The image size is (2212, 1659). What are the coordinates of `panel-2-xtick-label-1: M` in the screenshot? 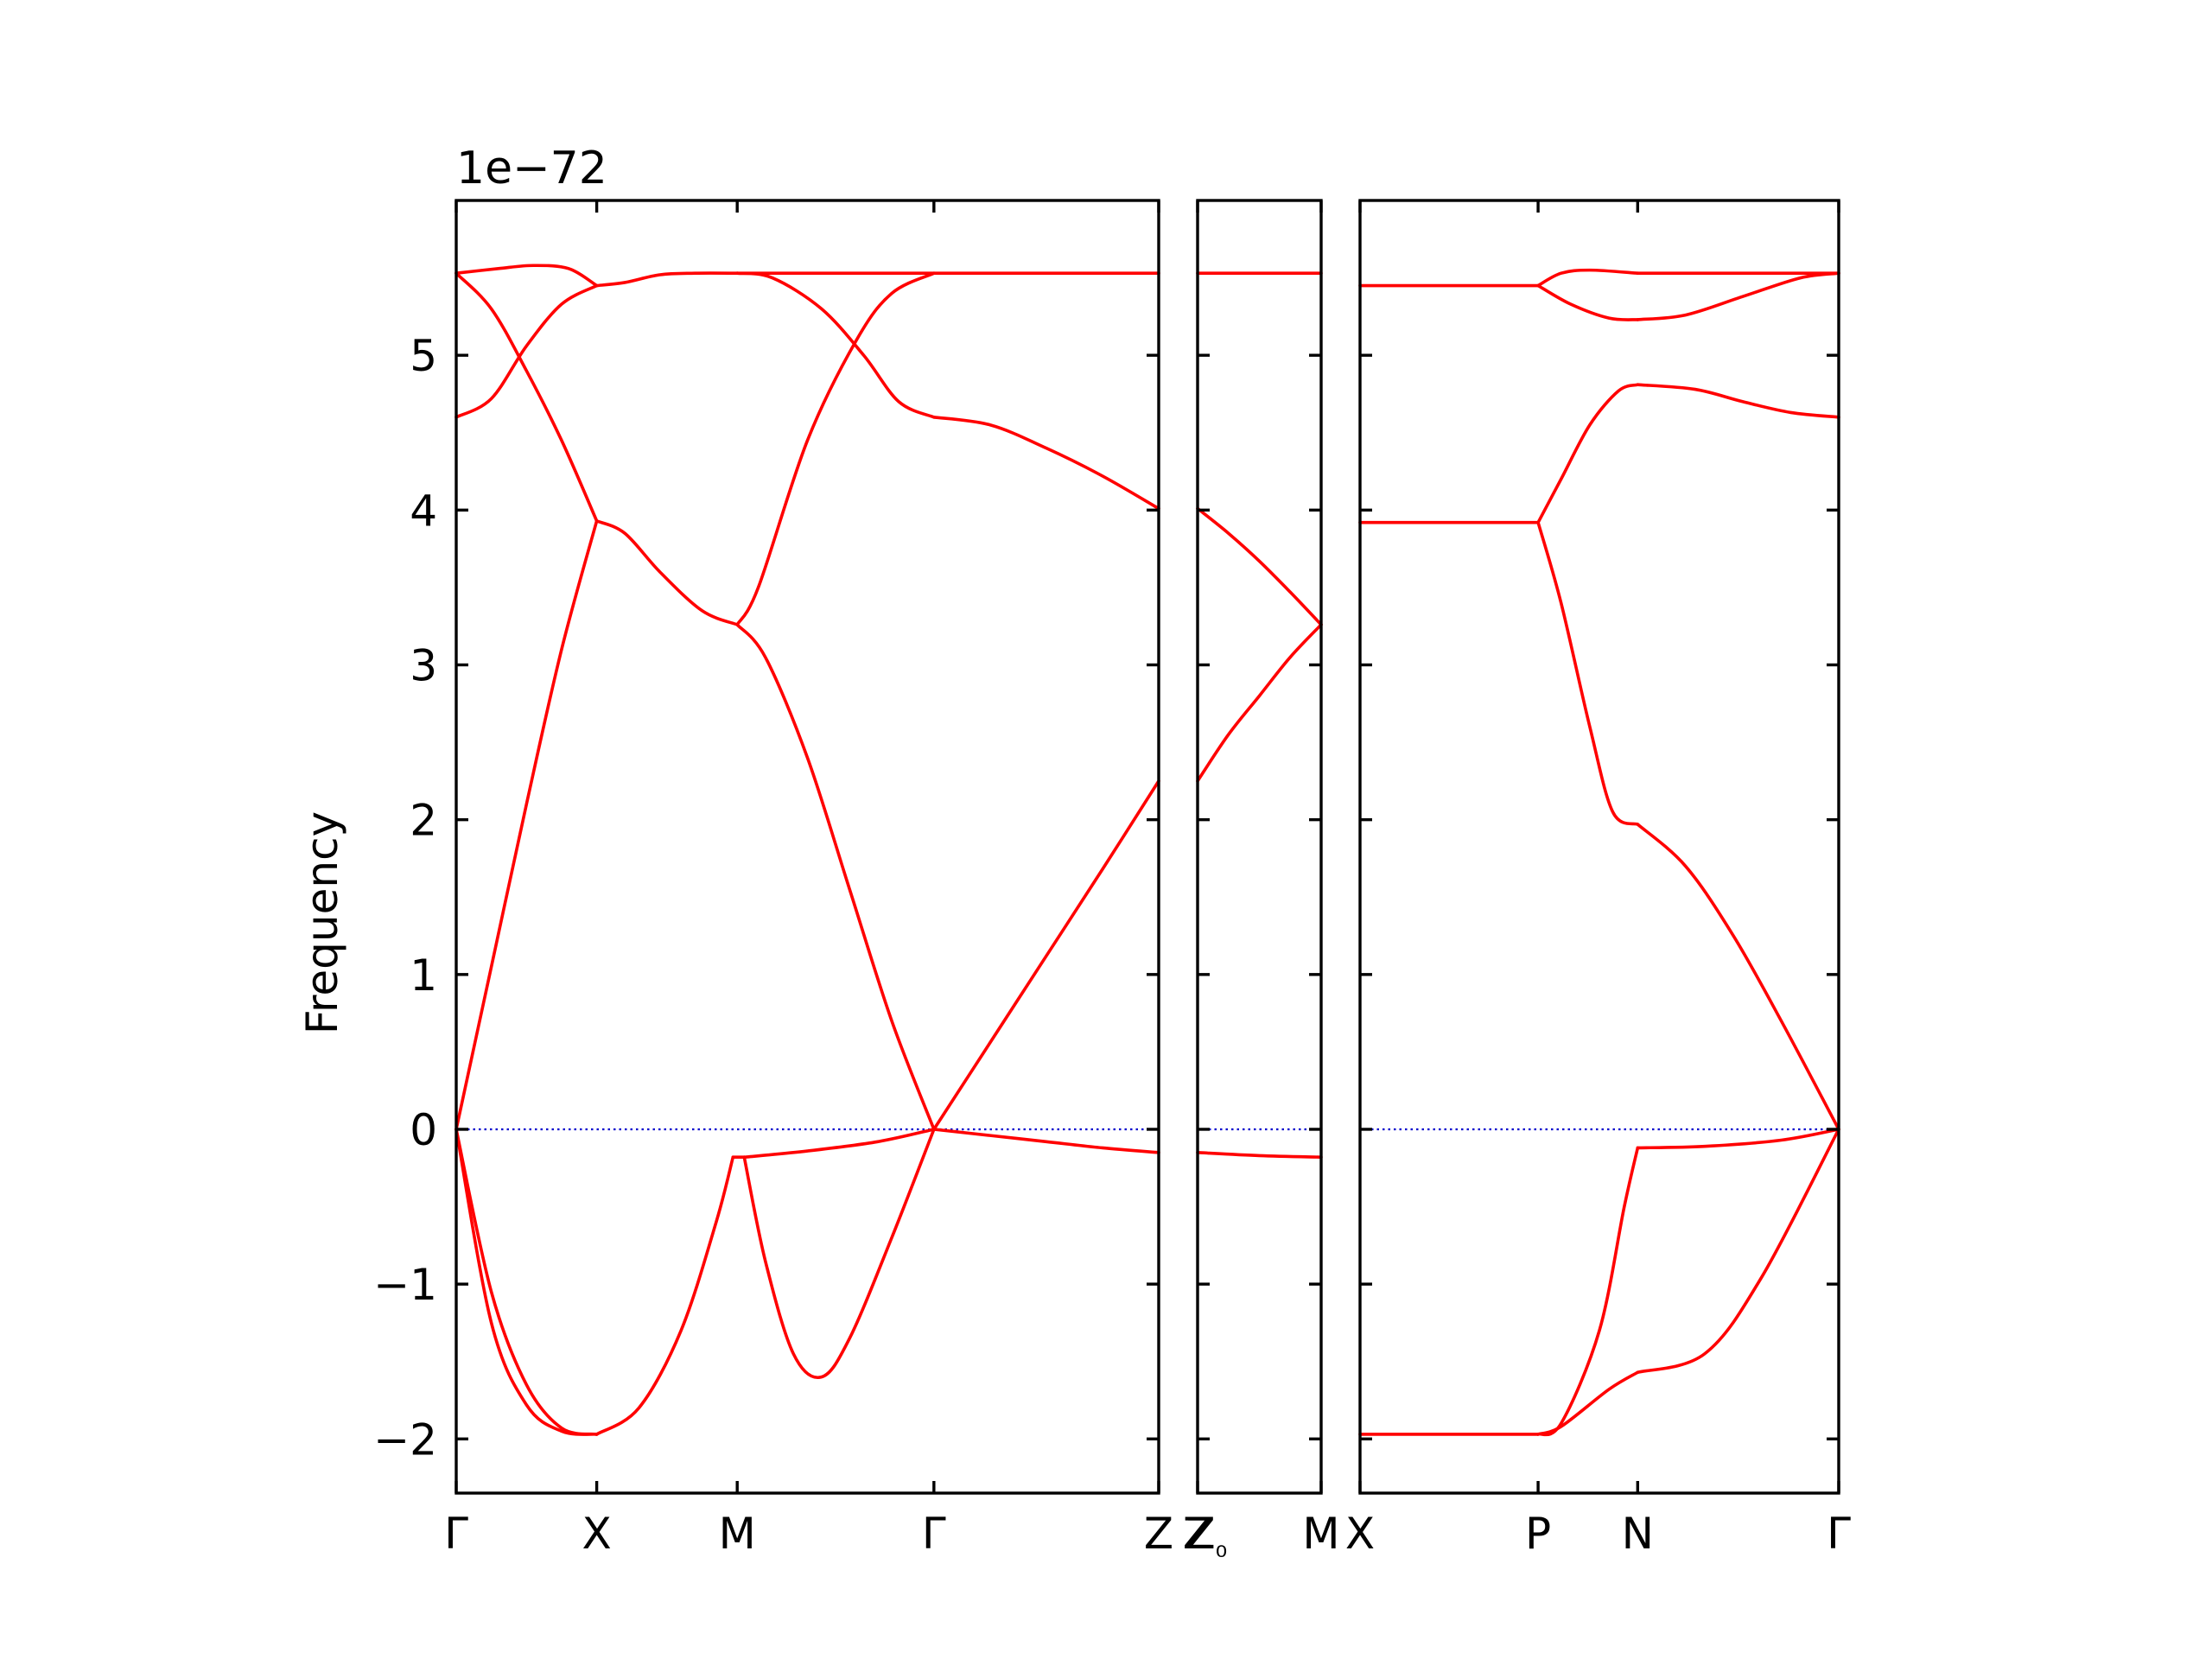 It's located at (1320, 1534).